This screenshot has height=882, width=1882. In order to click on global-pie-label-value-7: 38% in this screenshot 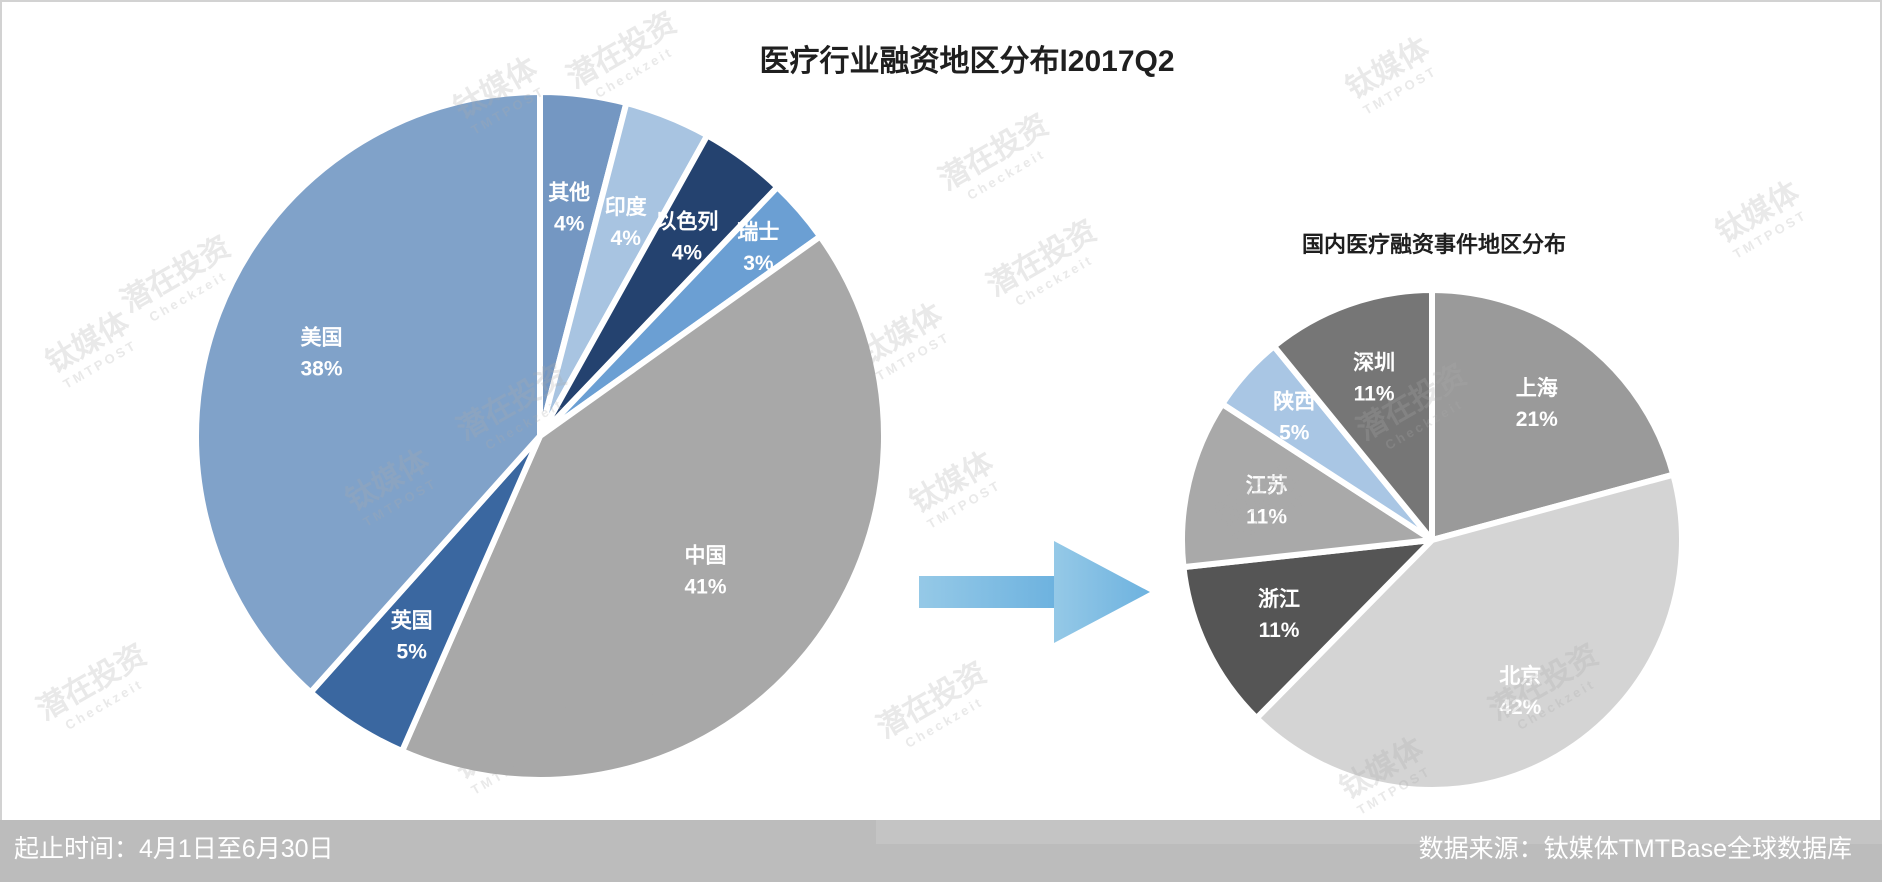, I will do `click(321, 369)`.